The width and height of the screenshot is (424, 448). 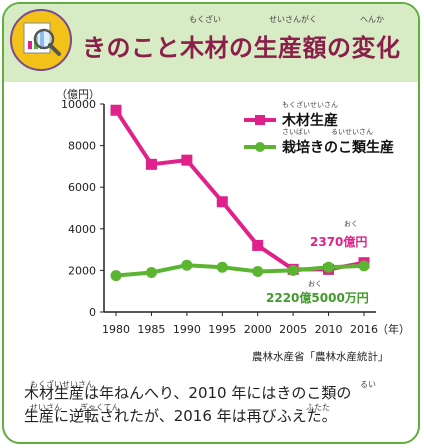 I want to click on legend-label-wood: 木材生産, so click(x=309, y=120).